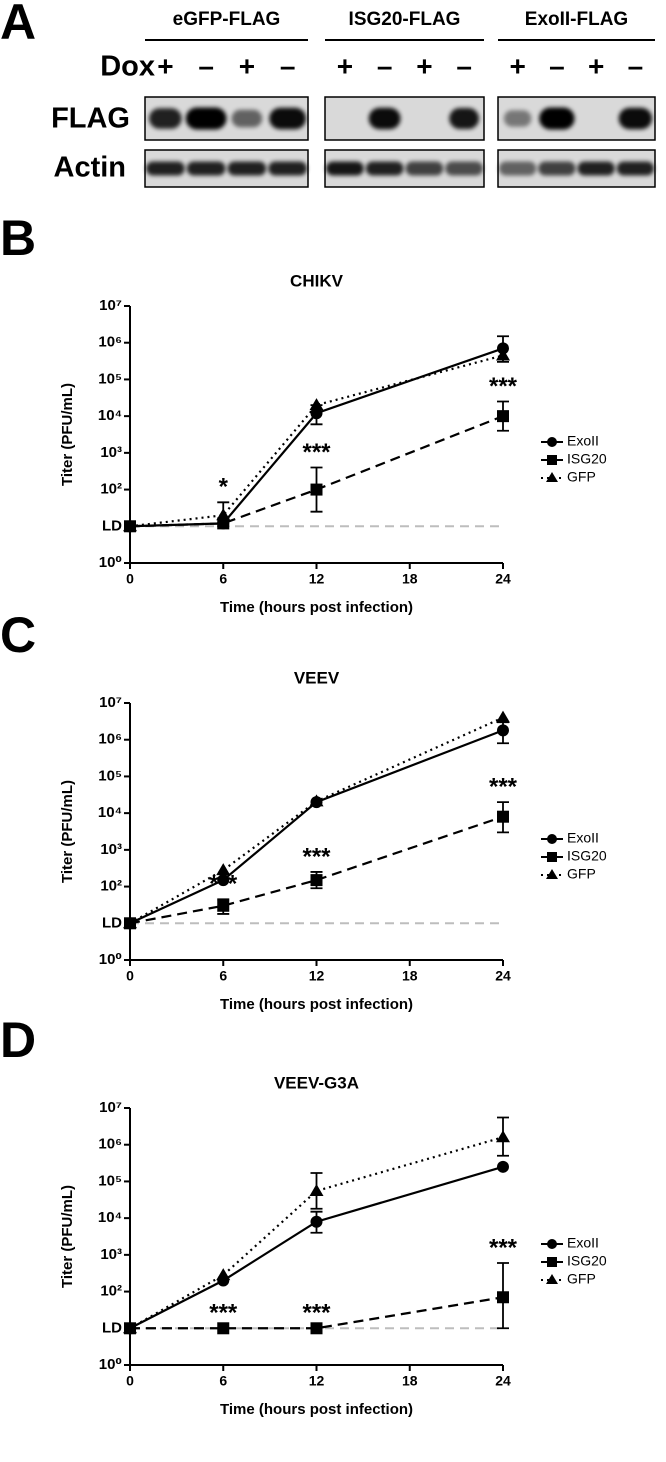 The image size is (666, 1462). Describe the element at coordinates (18, 1040) in the screenshot. I see `panel-letter: D` at that location.